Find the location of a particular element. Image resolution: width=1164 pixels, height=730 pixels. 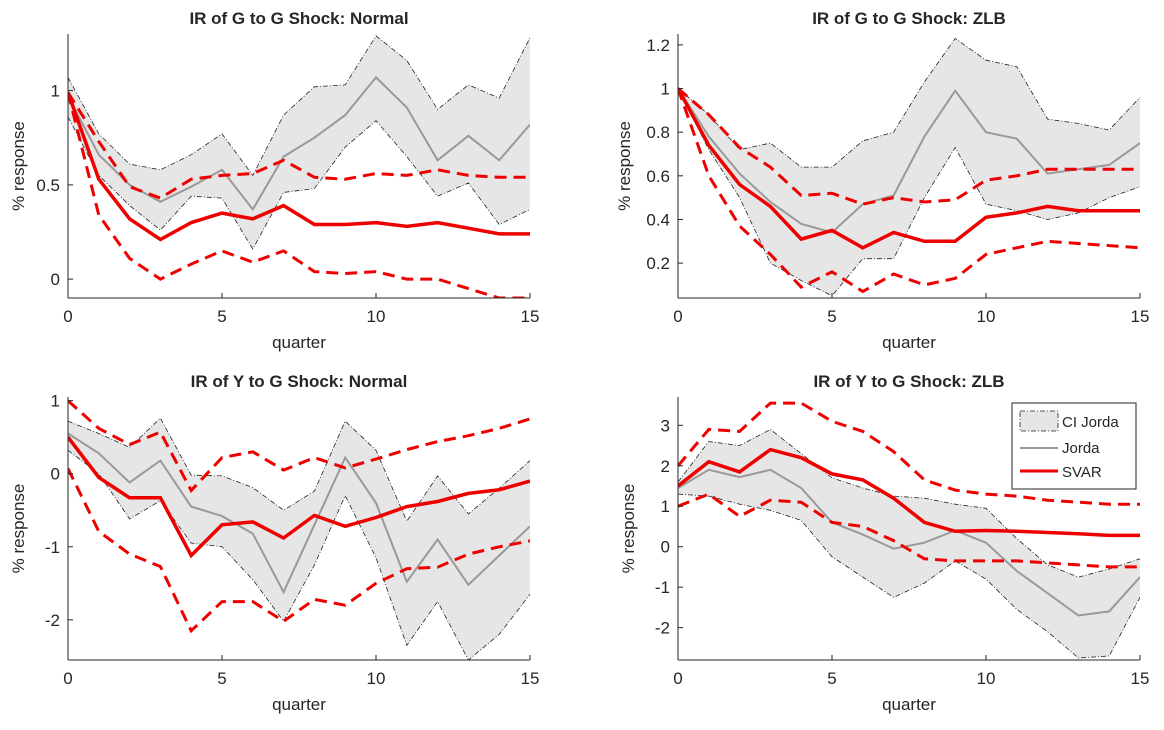

legend-label-ci-jorda: CI Jorda is located at coordinates (1090, 422).